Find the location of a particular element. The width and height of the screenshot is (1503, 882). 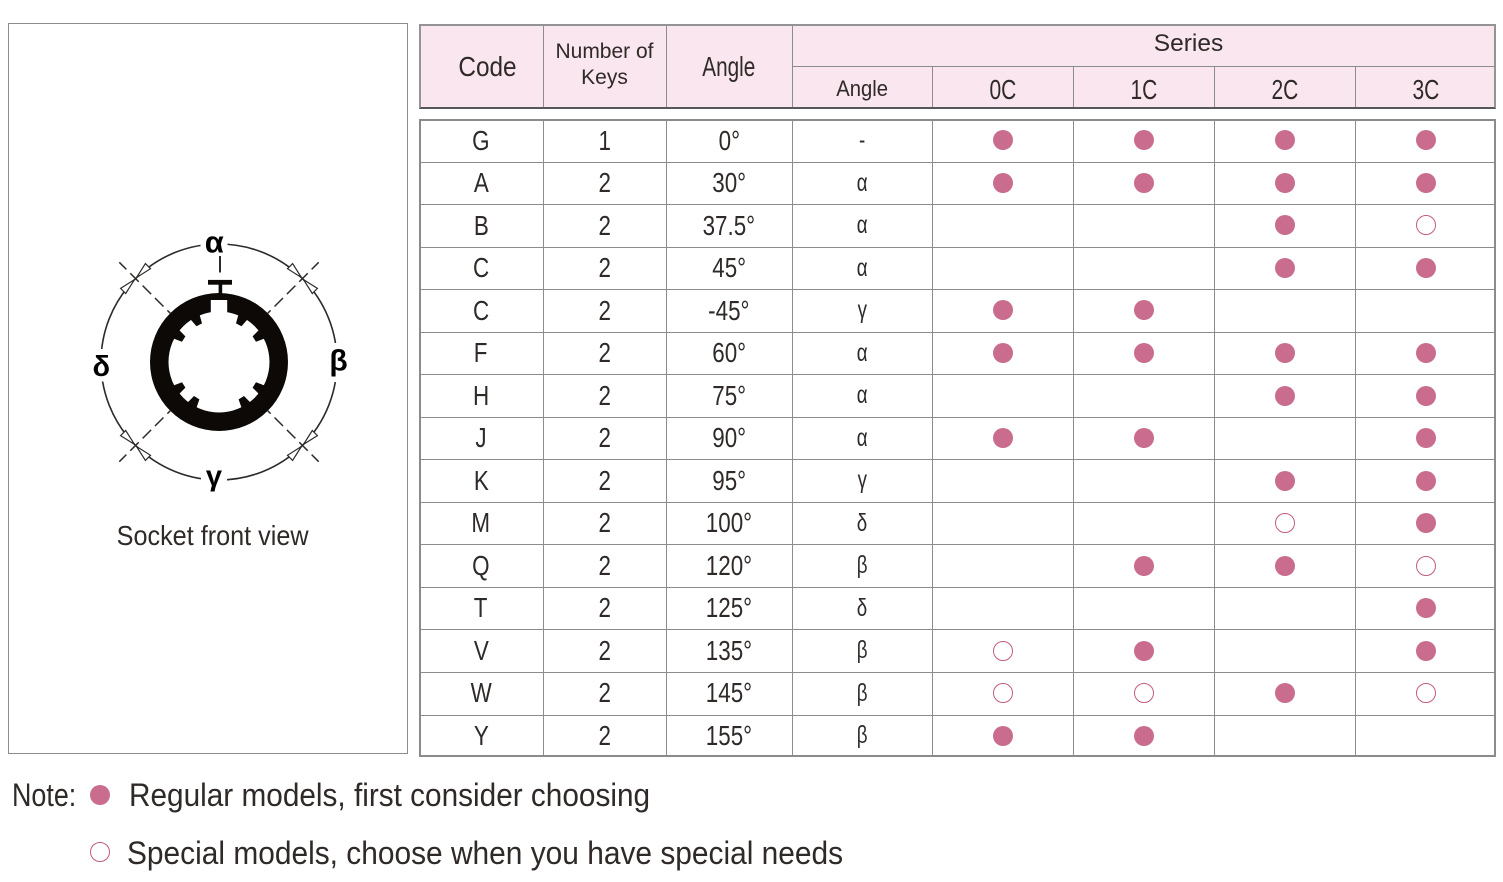

svg-text: β is located at coordinates (338, 361).